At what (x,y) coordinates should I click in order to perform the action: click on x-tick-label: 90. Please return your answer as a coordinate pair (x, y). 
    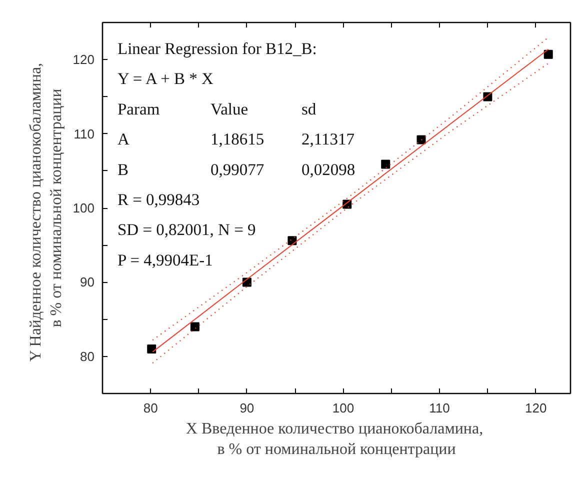
    Looking at the image, I should click on (247, 408).